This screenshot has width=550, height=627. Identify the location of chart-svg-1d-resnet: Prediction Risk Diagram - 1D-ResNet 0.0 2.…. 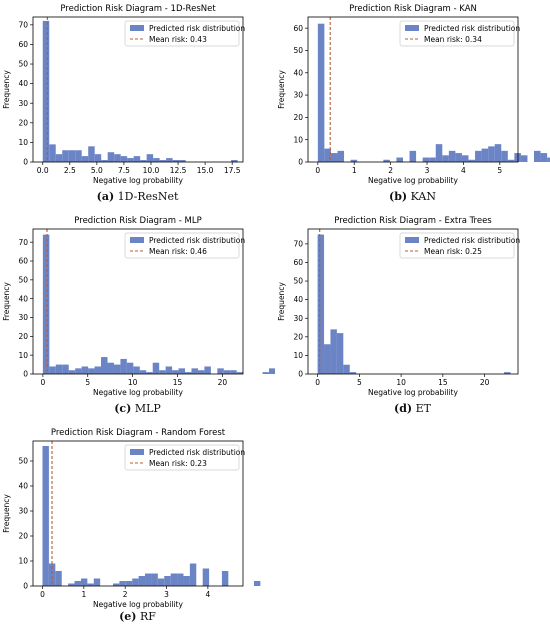
(123, 94).